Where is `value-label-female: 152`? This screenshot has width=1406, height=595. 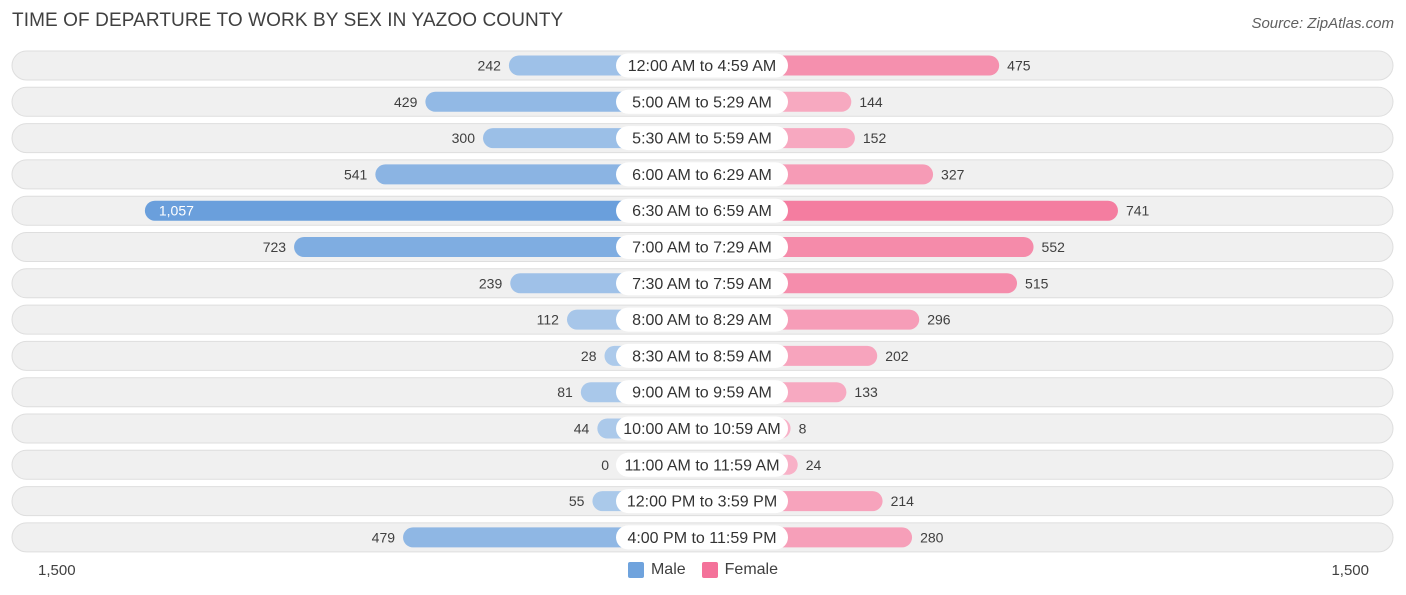 value-label-female: 152 is located at coordinates (875, 138).